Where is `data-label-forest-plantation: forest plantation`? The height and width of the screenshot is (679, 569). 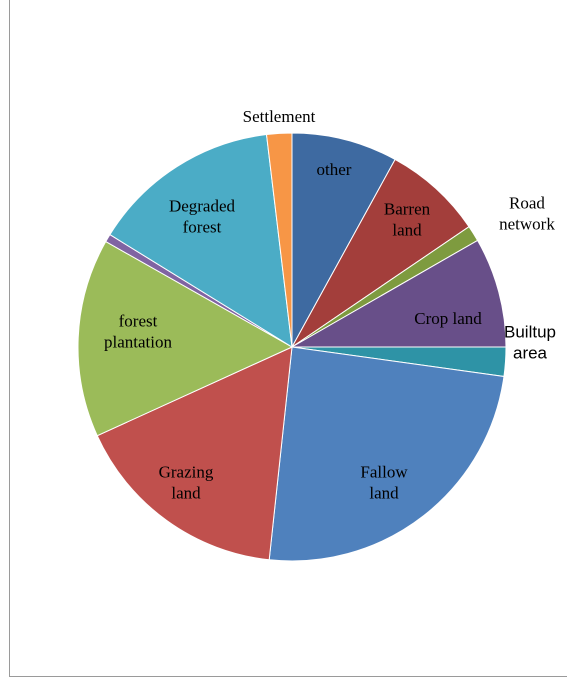 data-label-forest-plantation: forest plantation is located at coordinates (138, 332).